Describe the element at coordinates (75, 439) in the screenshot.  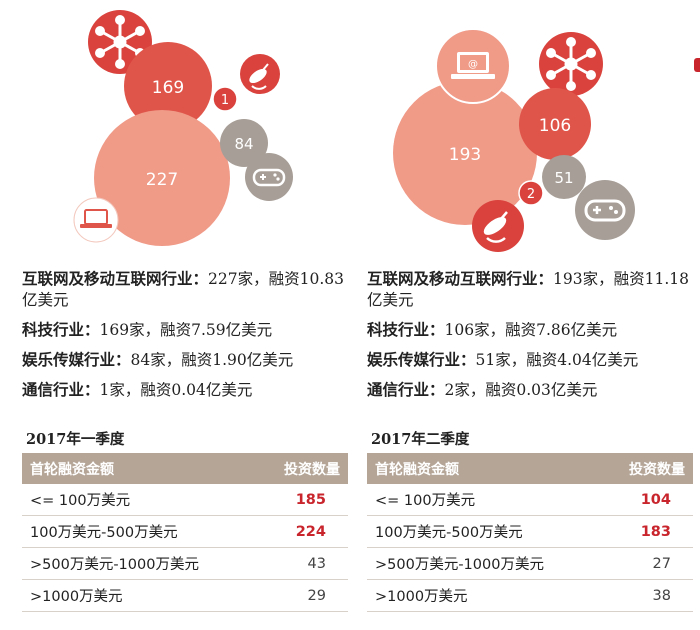
I see `quarter-title-q1: 2017年一季度` at that location.